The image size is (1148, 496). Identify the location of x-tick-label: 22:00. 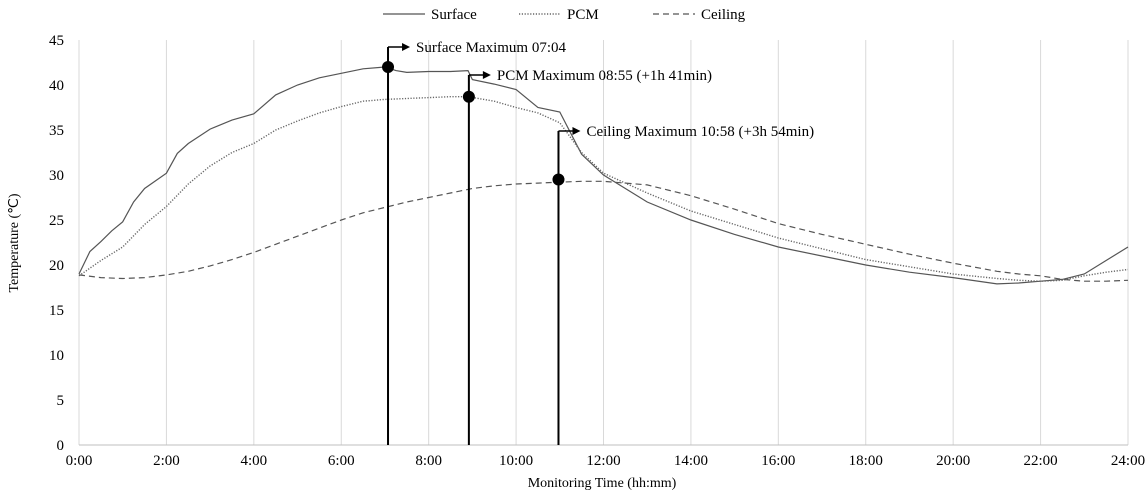
(1040, 461).